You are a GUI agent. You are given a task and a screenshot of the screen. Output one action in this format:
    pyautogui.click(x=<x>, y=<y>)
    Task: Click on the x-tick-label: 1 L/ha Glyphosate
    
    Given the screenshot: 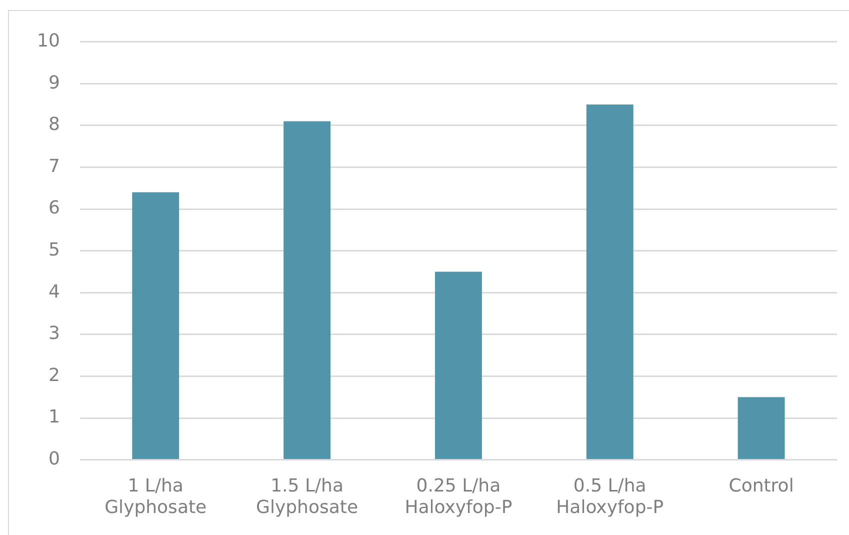 What is the action you would take?
    pyautogui.click(x=155, y=496)
    